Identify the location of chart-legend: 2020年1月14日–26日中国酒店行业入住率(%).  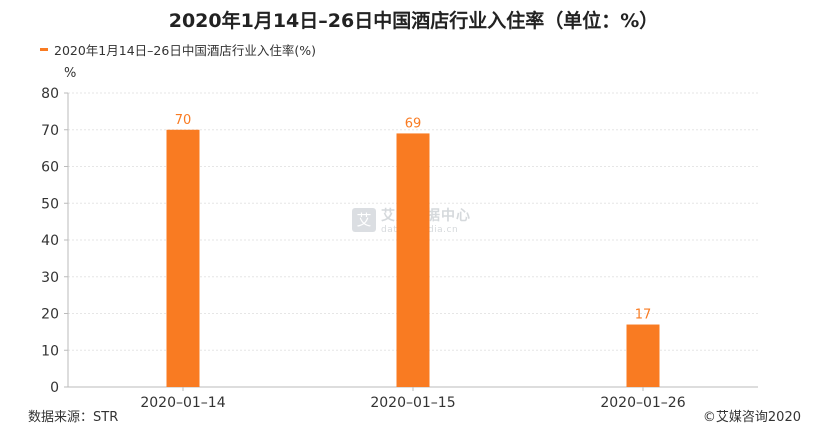
(178, 49).